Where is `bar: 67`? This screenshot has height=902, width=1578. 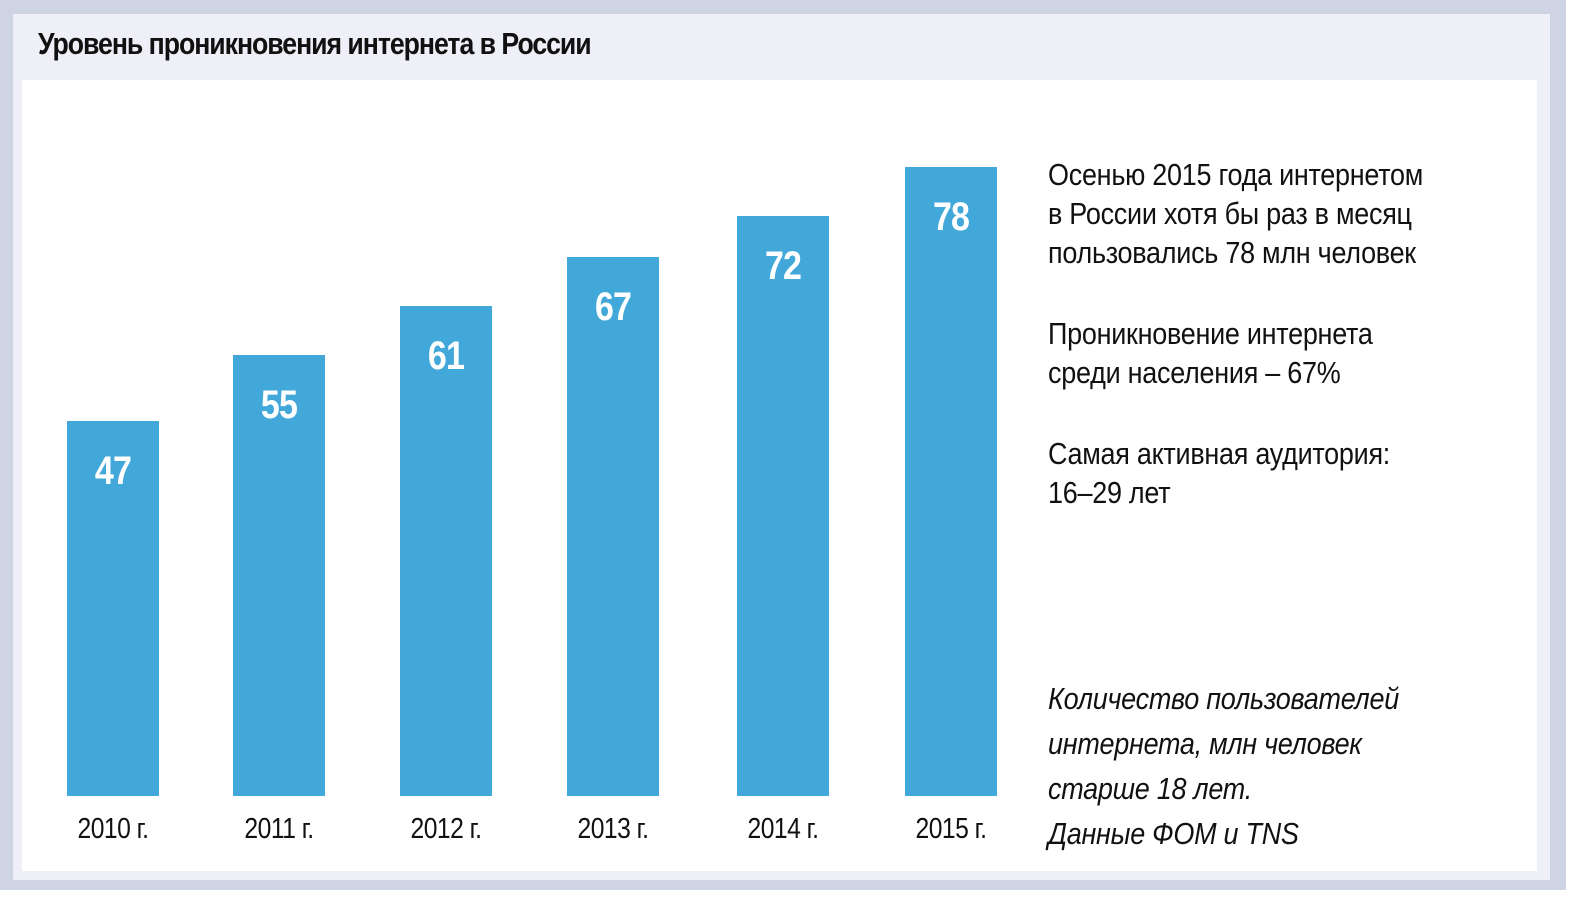 bar: 67 is located at coordinates (613, 526).